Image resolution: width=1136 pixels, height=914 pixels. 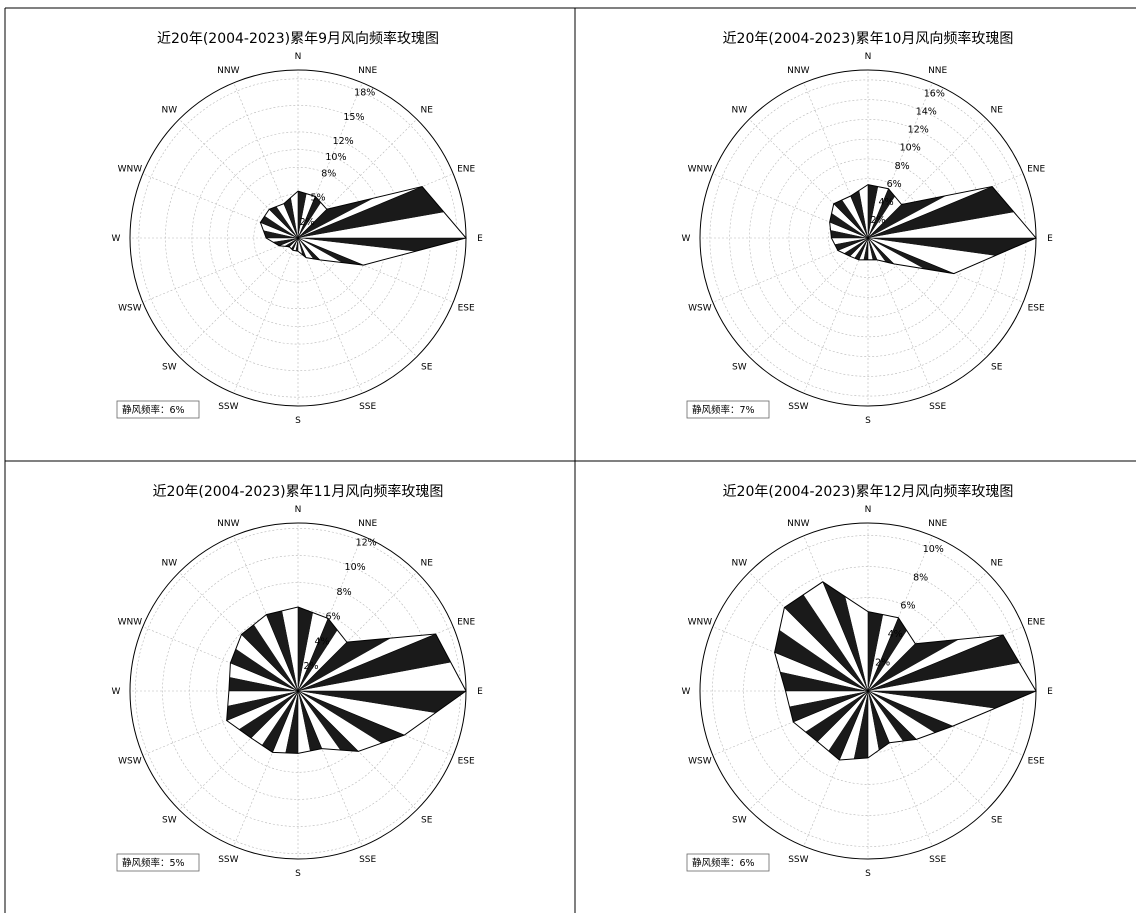 I want to click on rose-sector-light-ese, so click(x=340, y=721).